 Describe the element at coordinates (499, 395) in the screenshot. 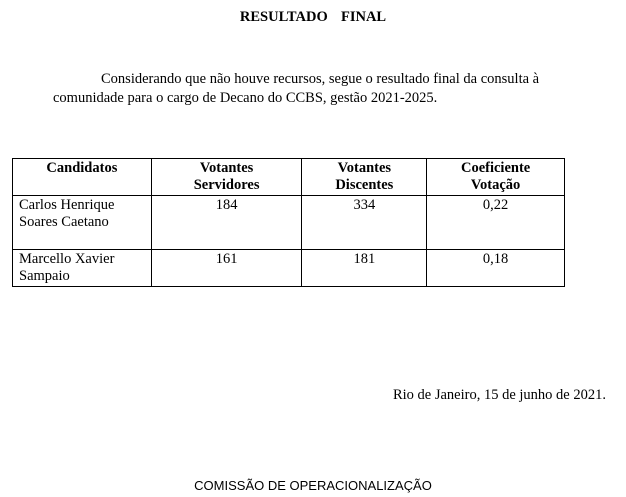

I see `place-date: Rio de Janeiro, 15 de junho de 2021.` at that location.